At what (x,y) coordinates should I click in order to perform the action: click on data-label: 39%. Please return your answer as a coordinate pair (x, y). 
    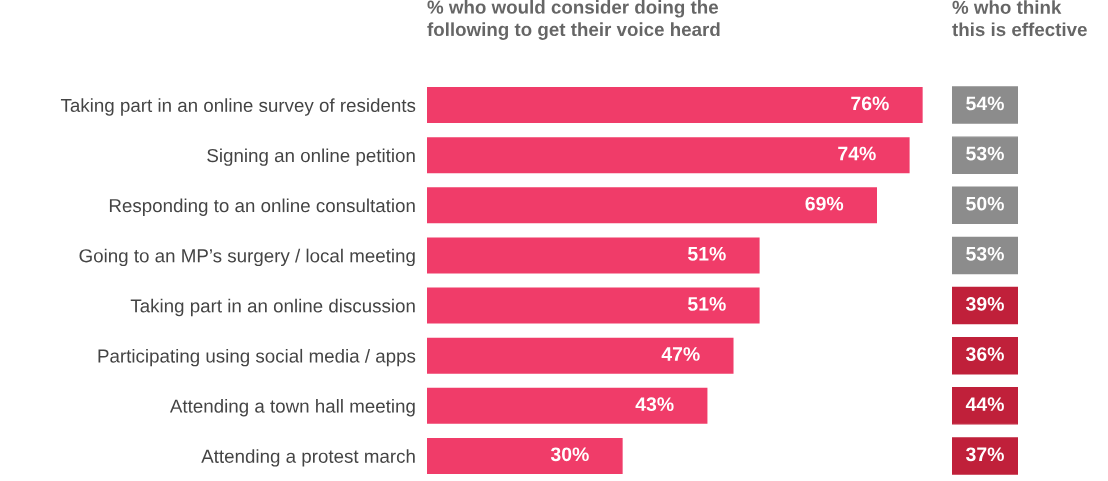
    Looking at the image, I should click on (984, 304).